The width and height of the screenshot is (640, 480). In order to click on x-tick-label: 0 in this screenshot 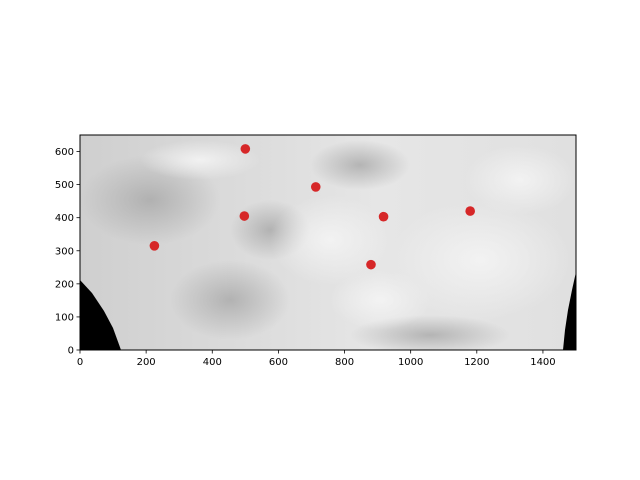, I will do `click(80, 362)`.